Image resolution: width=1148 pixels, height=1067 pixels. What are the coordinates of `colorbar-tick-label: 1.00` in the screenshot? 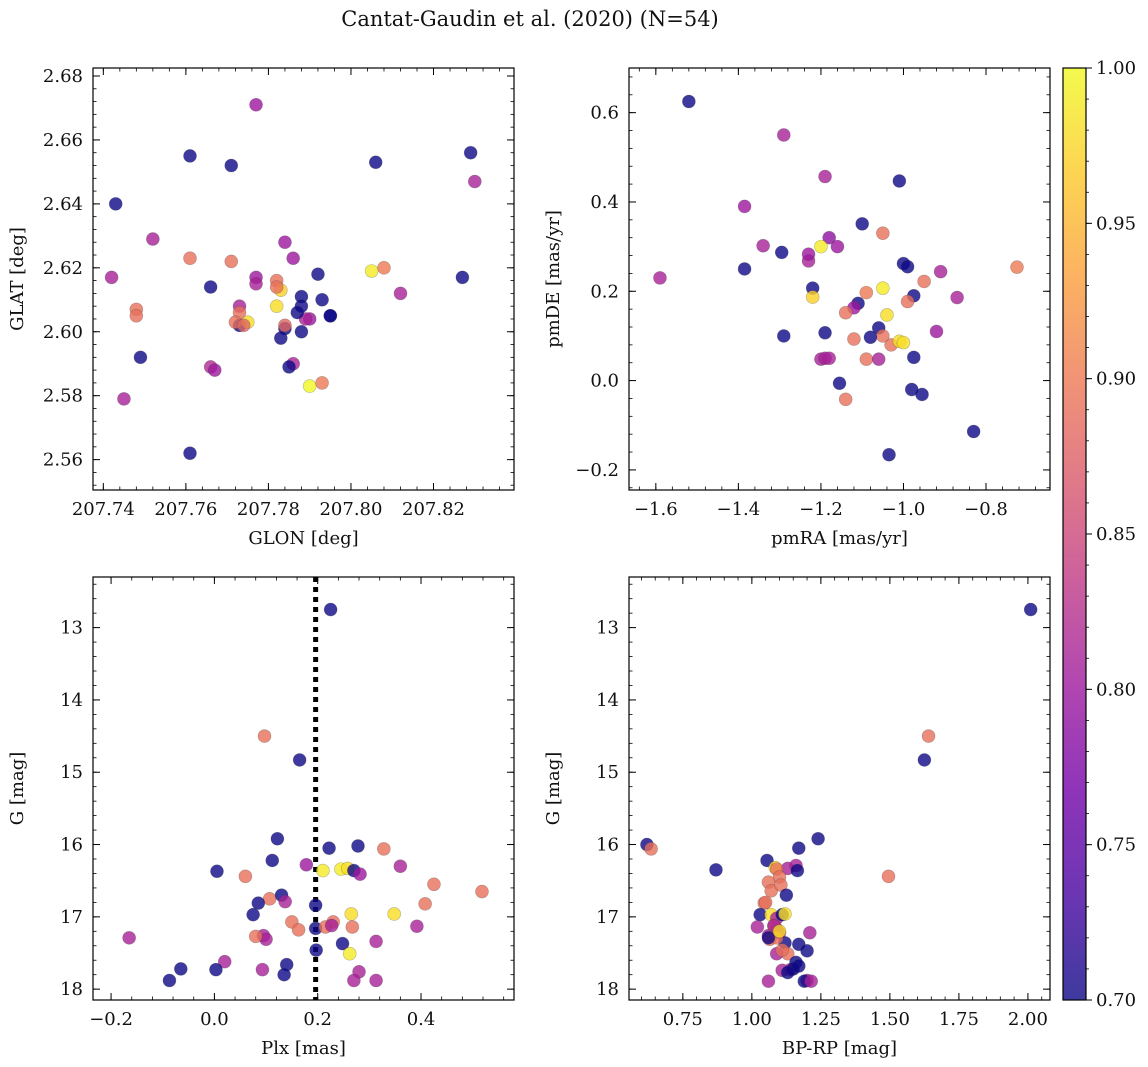 It's located at (1116, 68).